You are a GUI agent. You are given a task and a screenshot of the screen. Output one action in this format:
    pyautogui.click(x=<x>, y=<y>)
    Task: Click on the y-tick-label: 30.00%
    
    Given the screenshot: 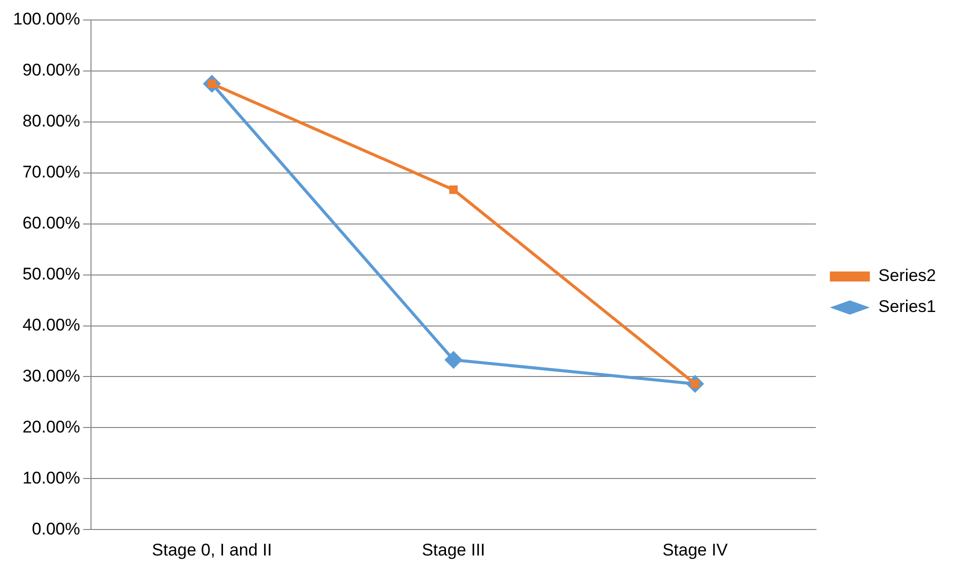 What is the action you would take?
    pyautogui.click(x=51, y=376)
    